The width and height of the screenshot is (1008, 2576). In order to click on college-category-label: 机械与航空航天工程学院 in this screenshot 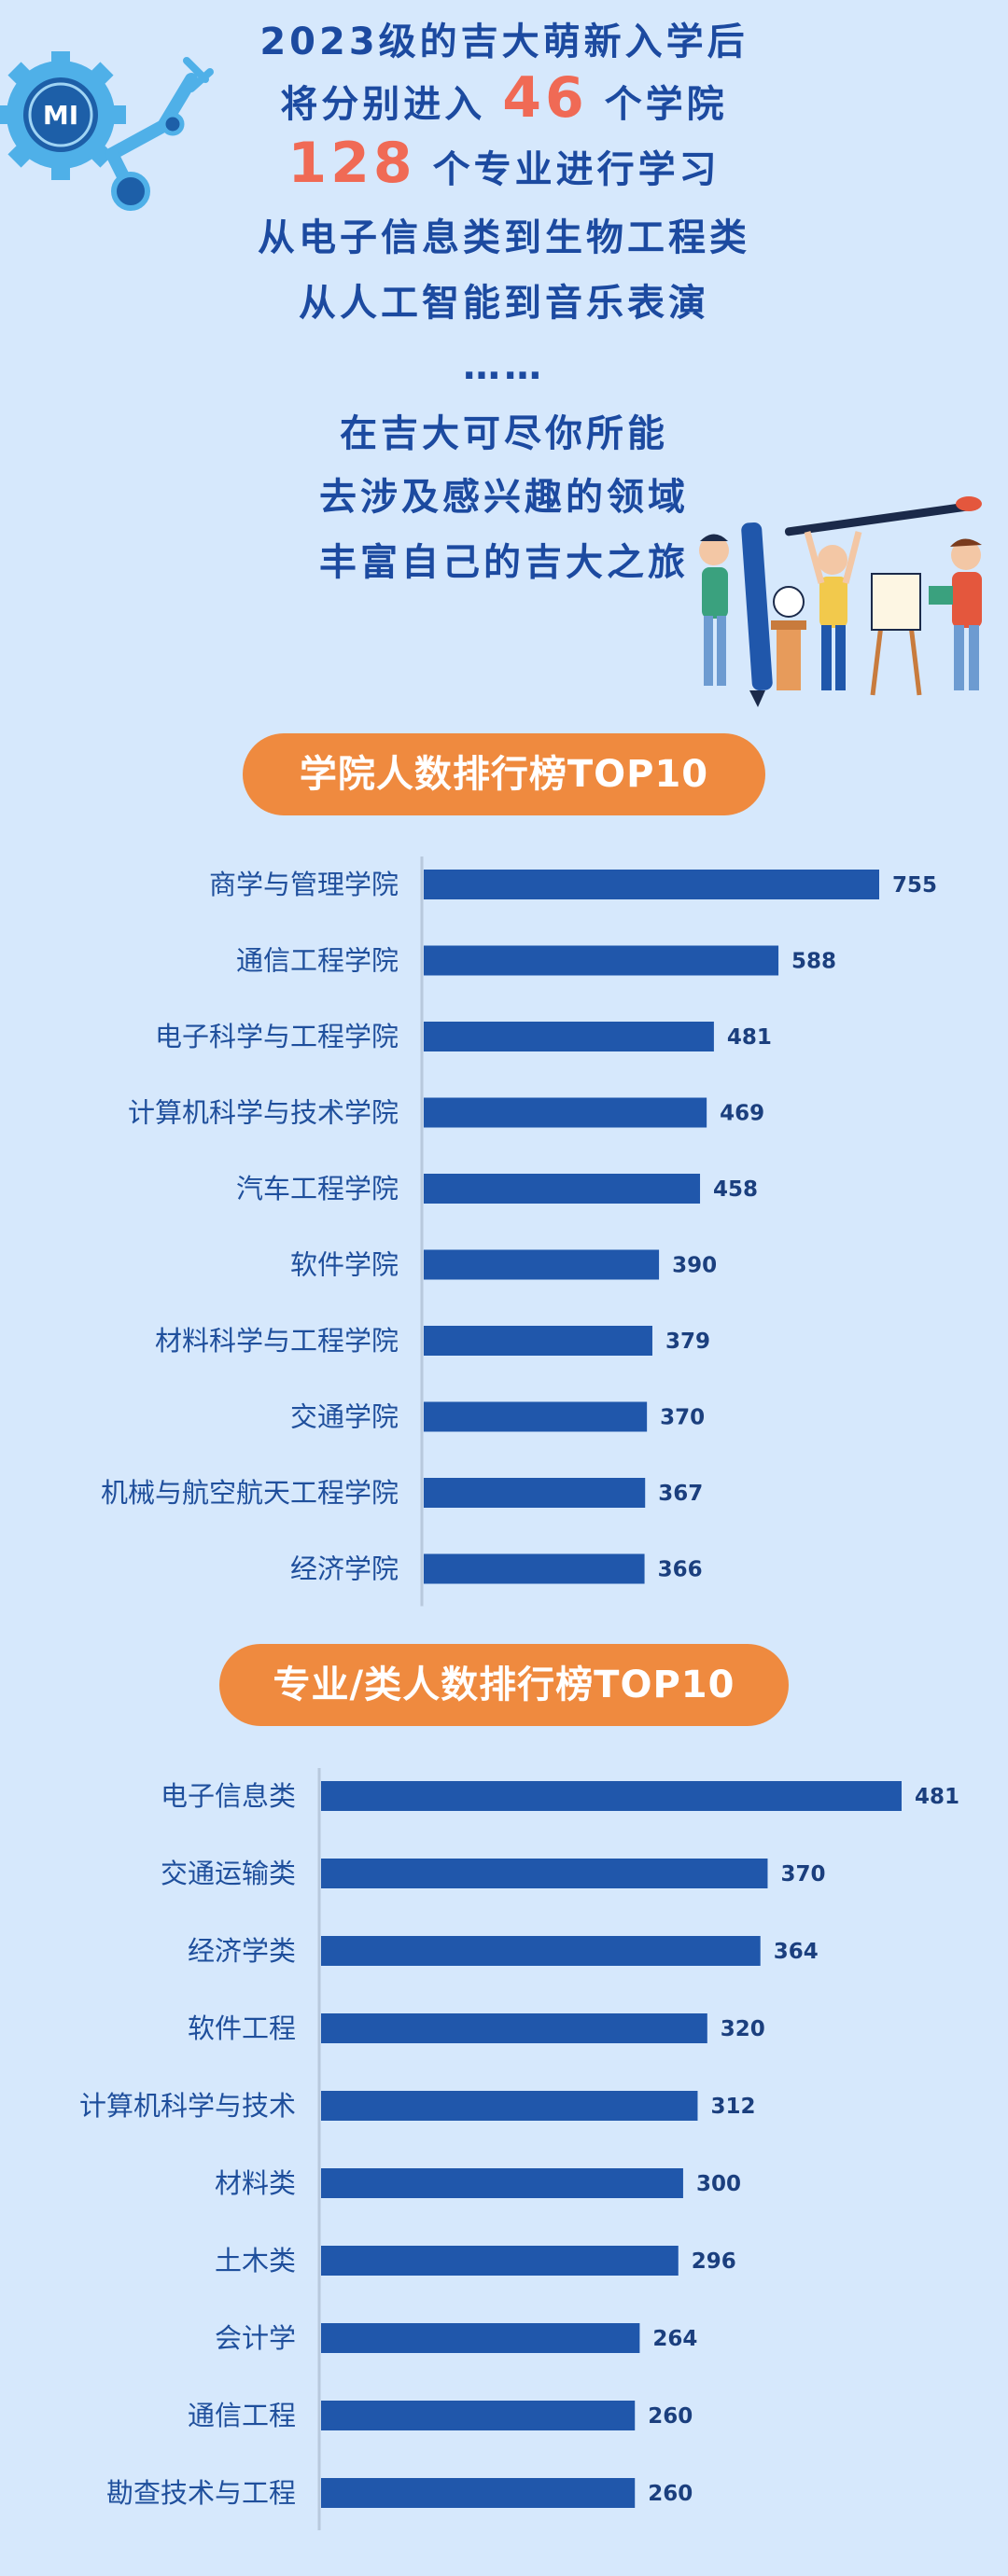, I will do `click(250, 1493)`.